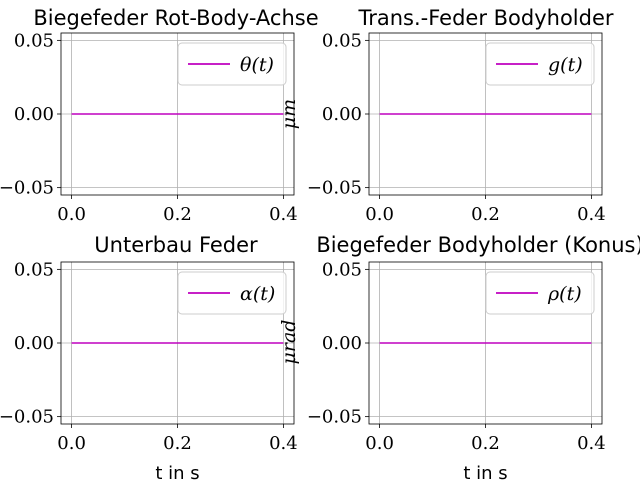 The image size is (640, 480). Describe the element at coordinates (485, 18) in the screenshot. I see `subplot-title: Trans.-Feder Bodyholder` at that location.